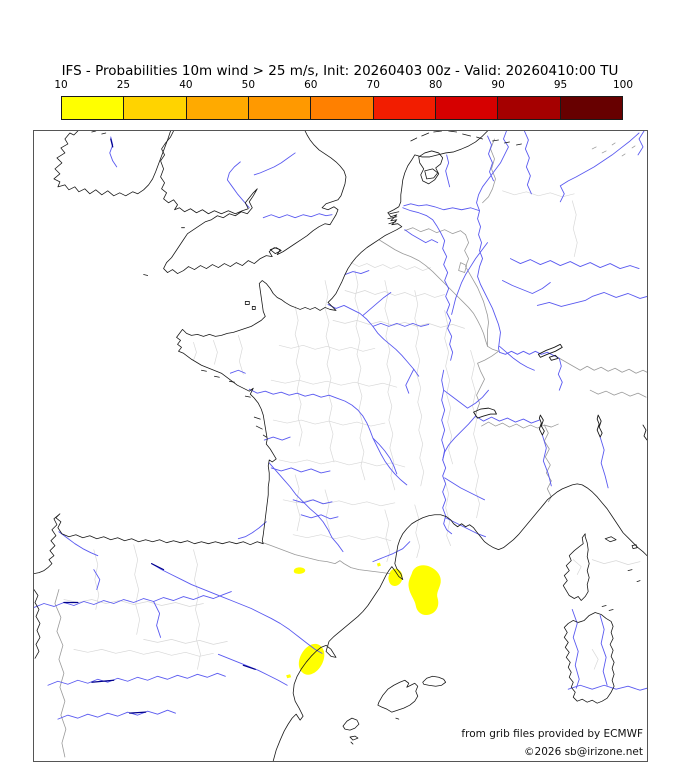  What do you see at coordinates (583, 752) in the screenshot?
I see `credit-copyright-text: ©2026 sb@irizone.net` at bounding box center [583, 752].